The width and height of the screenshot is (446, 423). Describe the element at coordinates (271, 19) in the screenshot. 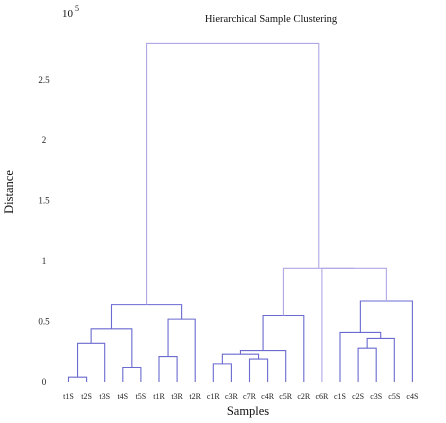

I see `chart-title: Hierarchical Sample Clustering` at that location.